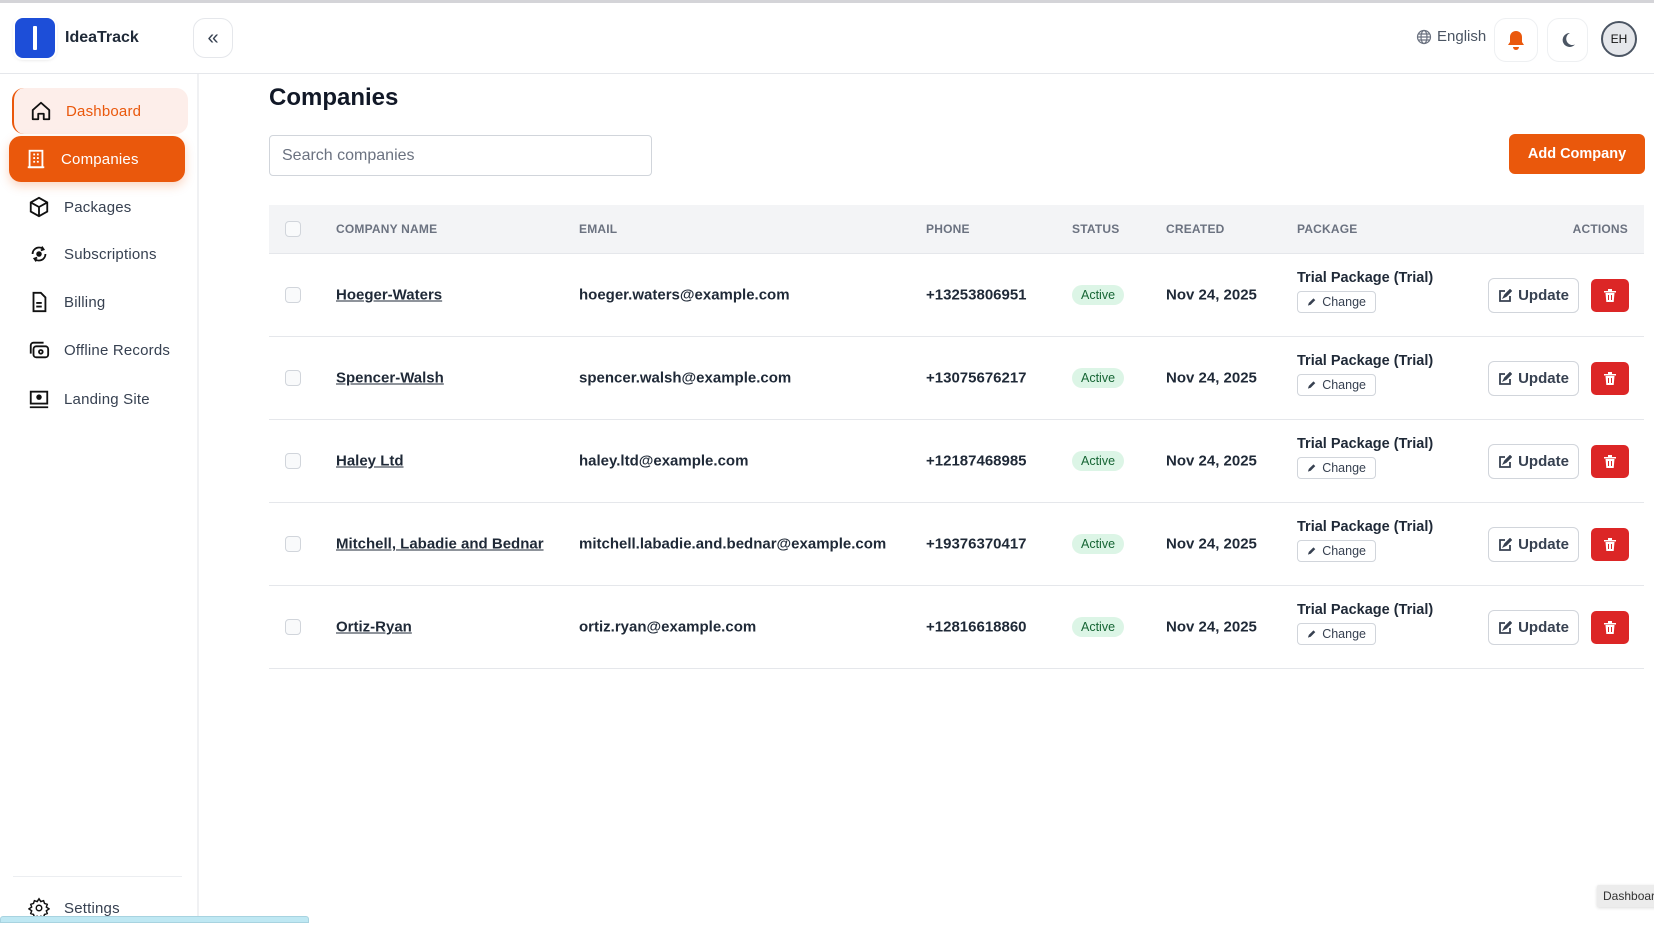  What do you see at coordinates (85, 302) in the screenshot?
I see `sidebar-item-label: Billing` at bounding box center [85, 302].